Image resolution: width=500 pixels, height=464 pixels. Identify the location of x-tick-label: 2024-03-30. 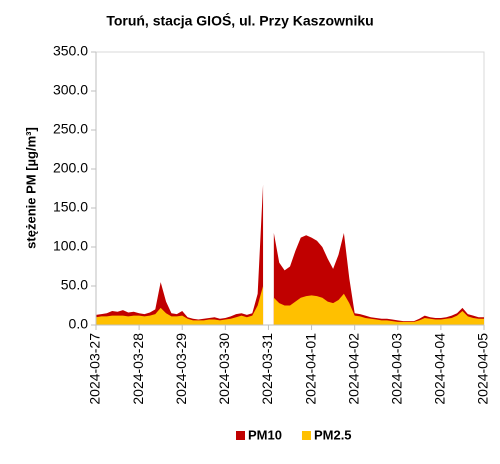
(224, 369).